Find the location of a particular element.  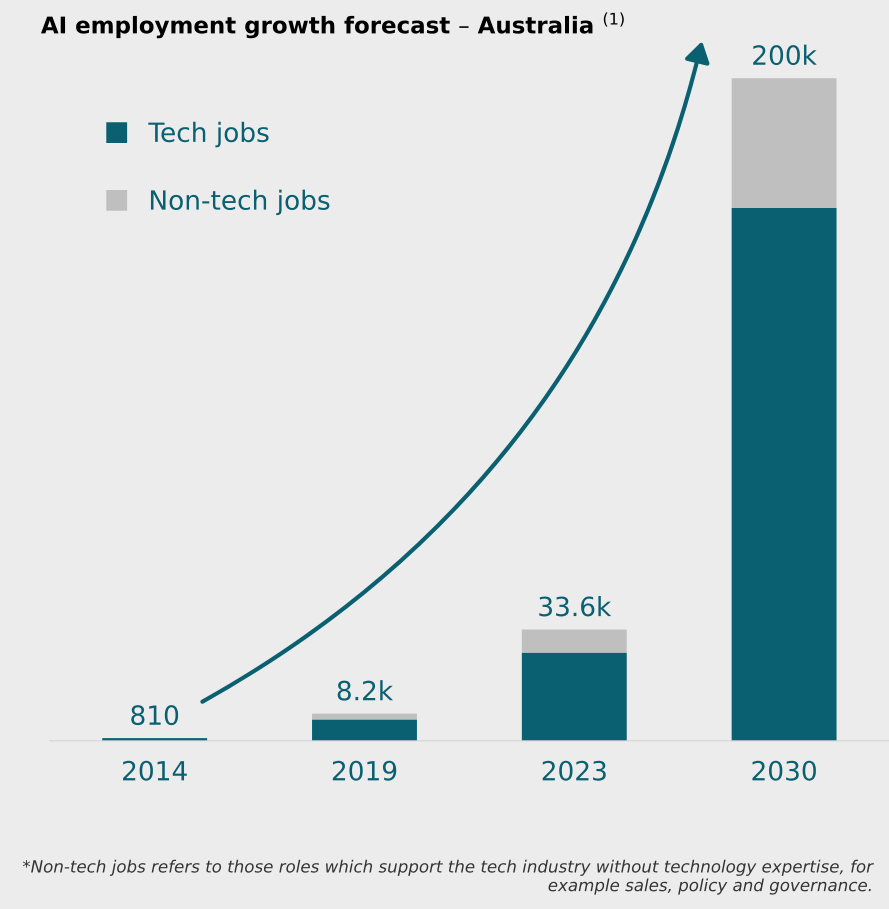

annotation: 33.6k is located at coordinates (575, 606).